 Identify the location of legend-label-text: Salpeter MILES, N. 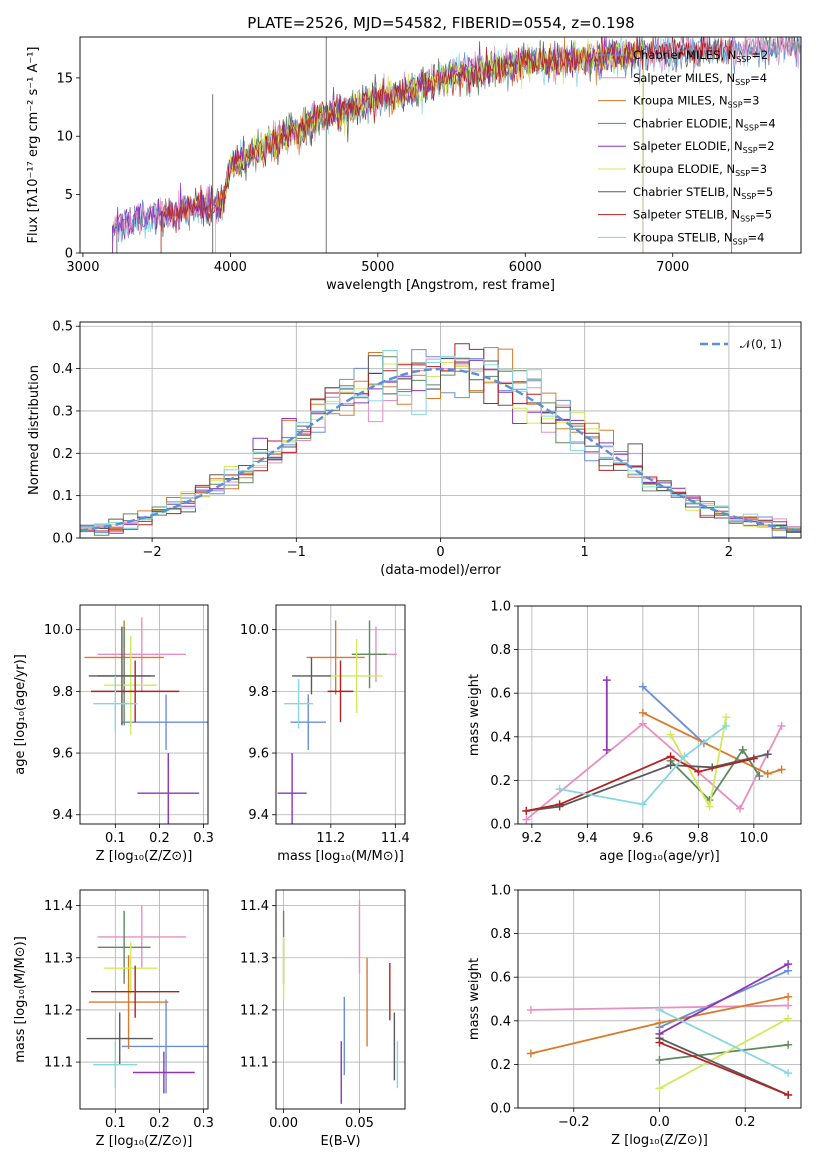
(684, 78).